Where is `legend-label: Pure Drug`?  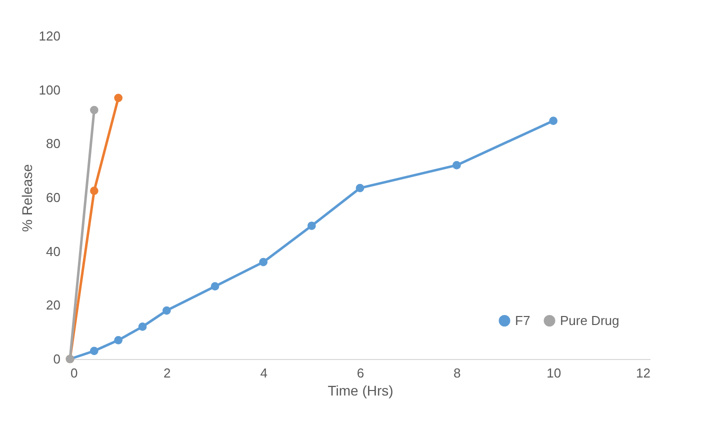 legend-label: Pure Drug is located at coordinates (590, 320).